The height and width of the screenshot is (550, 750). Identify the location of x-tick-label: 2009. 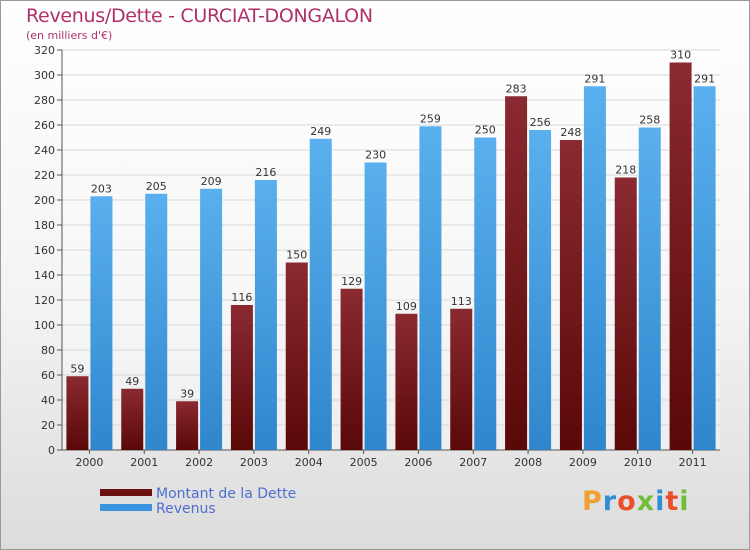
(583, 462).